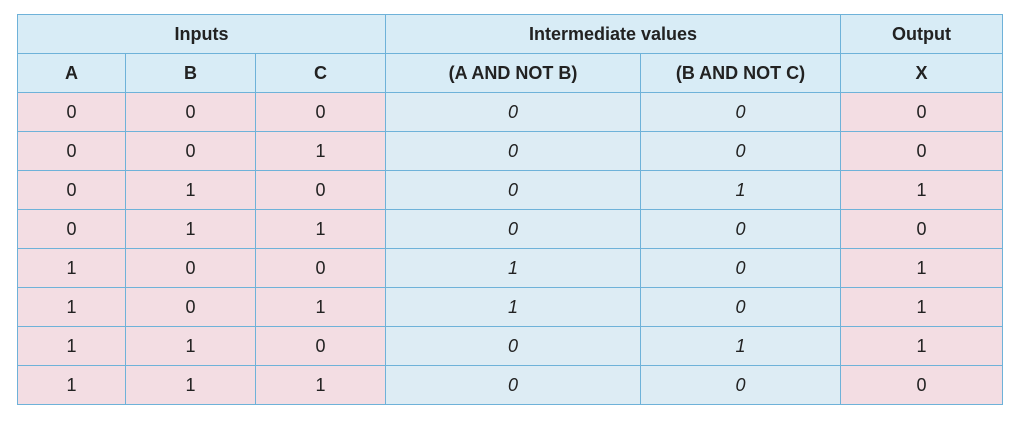  I want to click on group-header-row: Inputs Intermediate values Output, so click(510, 34).